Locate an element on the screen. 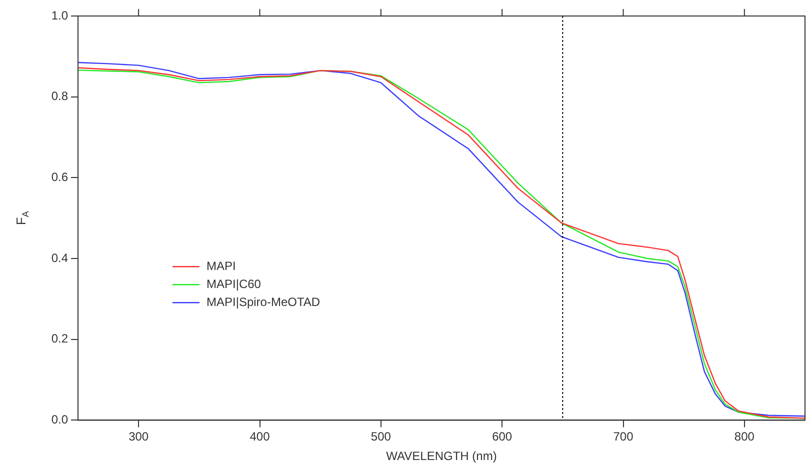  x-tick-label: 300 is located at coordinates (138, 437).